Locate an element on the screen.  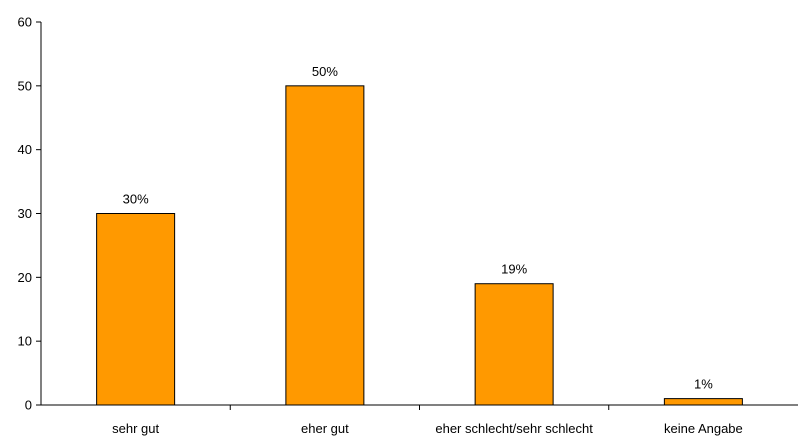
y-tick-label: 10 is located at coordinates (25, 341).